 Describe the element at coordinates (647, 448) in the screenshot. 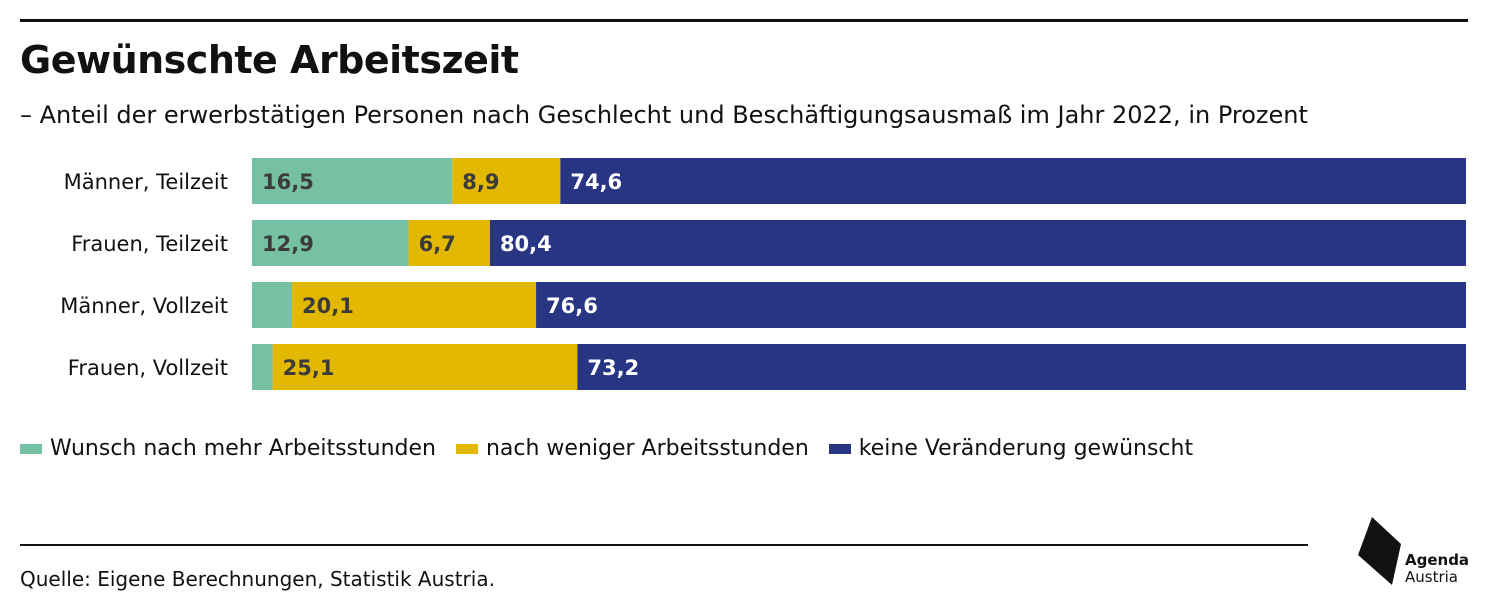

I see `legend-label-less: nach weniger Arbeitsstunden` at that location.